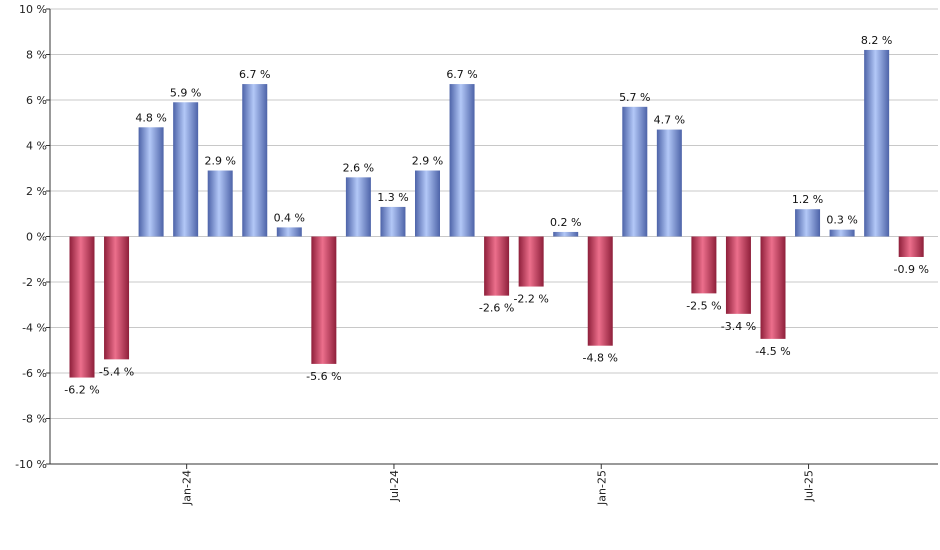 The width and height of the screenshot is (940, 550). What do you see at coordinates (601, 488) in the screenshot?
I see `x-tick-label: Jan-25` at bounding box center [601, 488].